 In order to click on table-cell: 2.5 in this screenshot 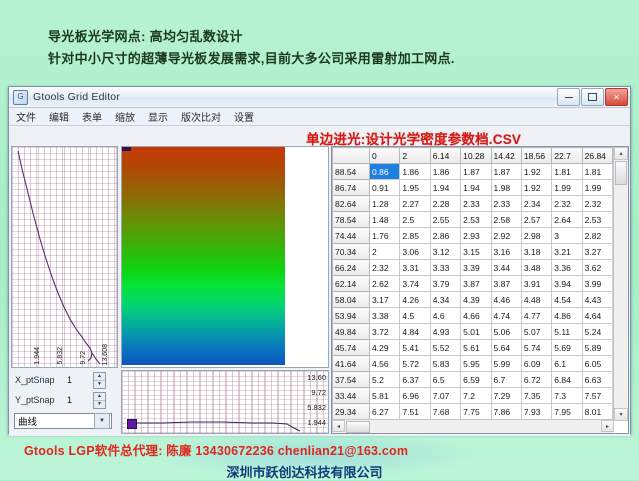, I will do `click(415, 219)`.